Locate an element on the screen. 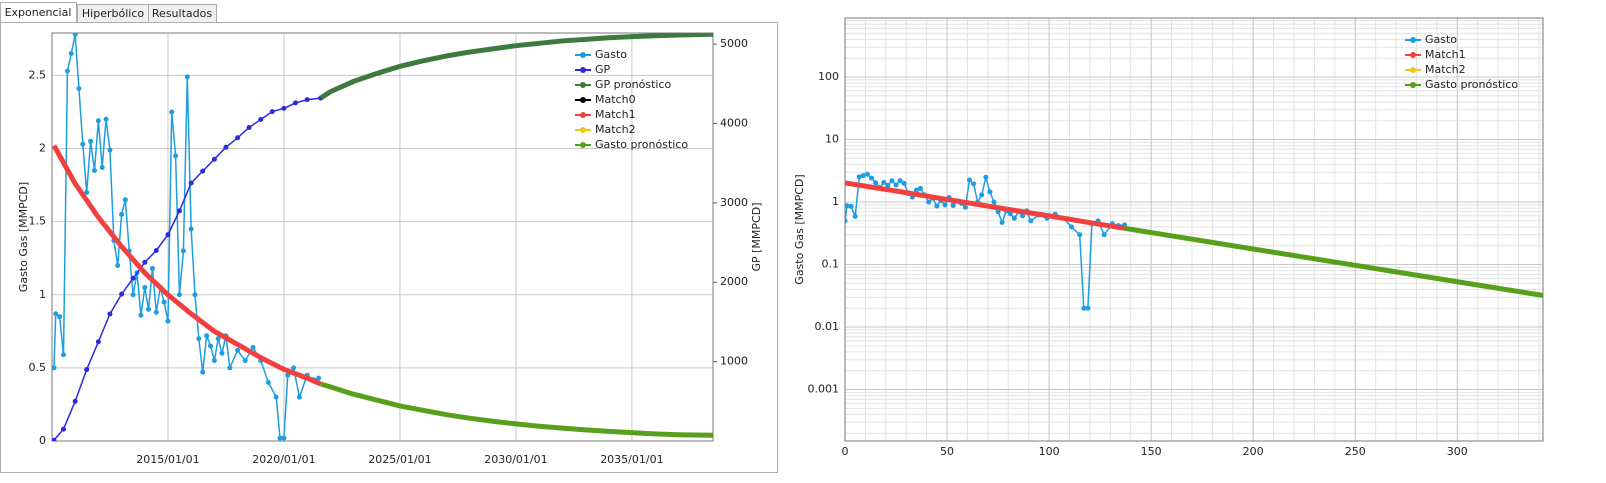  y2-axis-label: GP [MMPCD] is located at coordinates (756, 236).